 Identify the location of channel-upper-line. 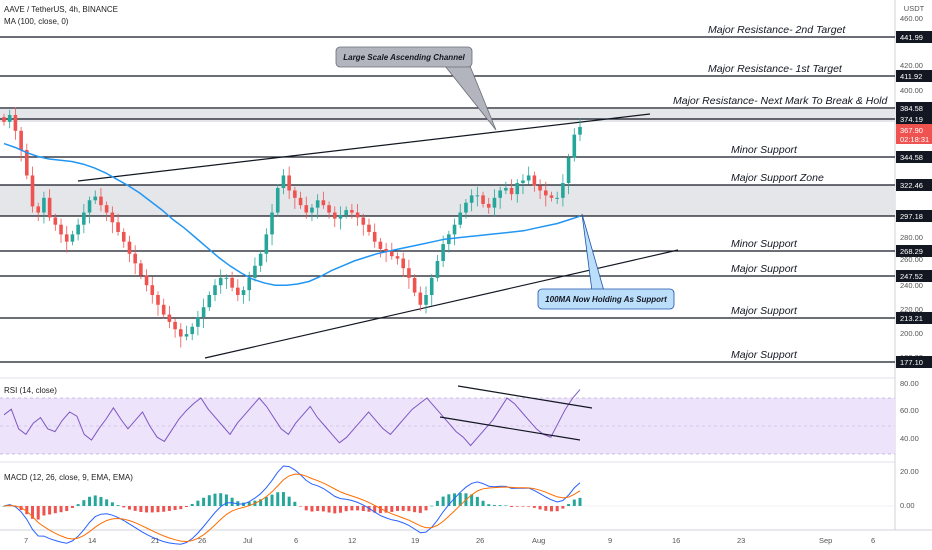
(364, 147).